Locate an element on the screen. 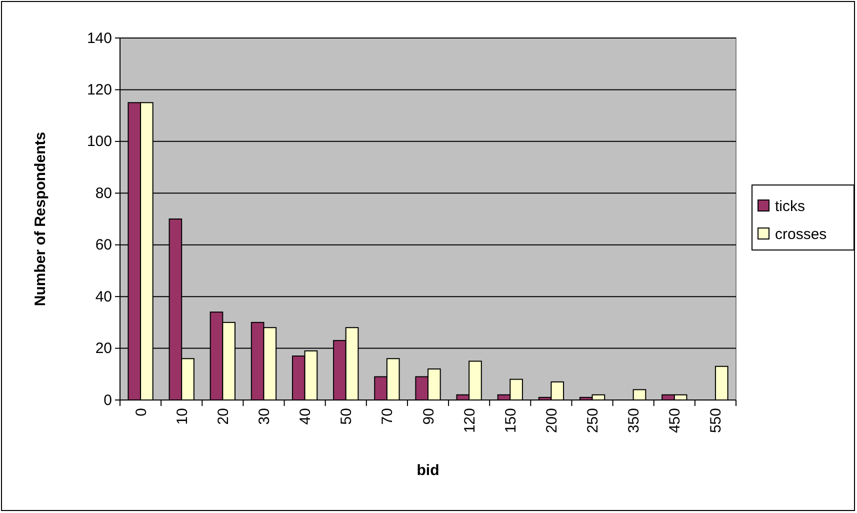  y-axis-title: Number of Respondents is located at coordinates (40, 219).